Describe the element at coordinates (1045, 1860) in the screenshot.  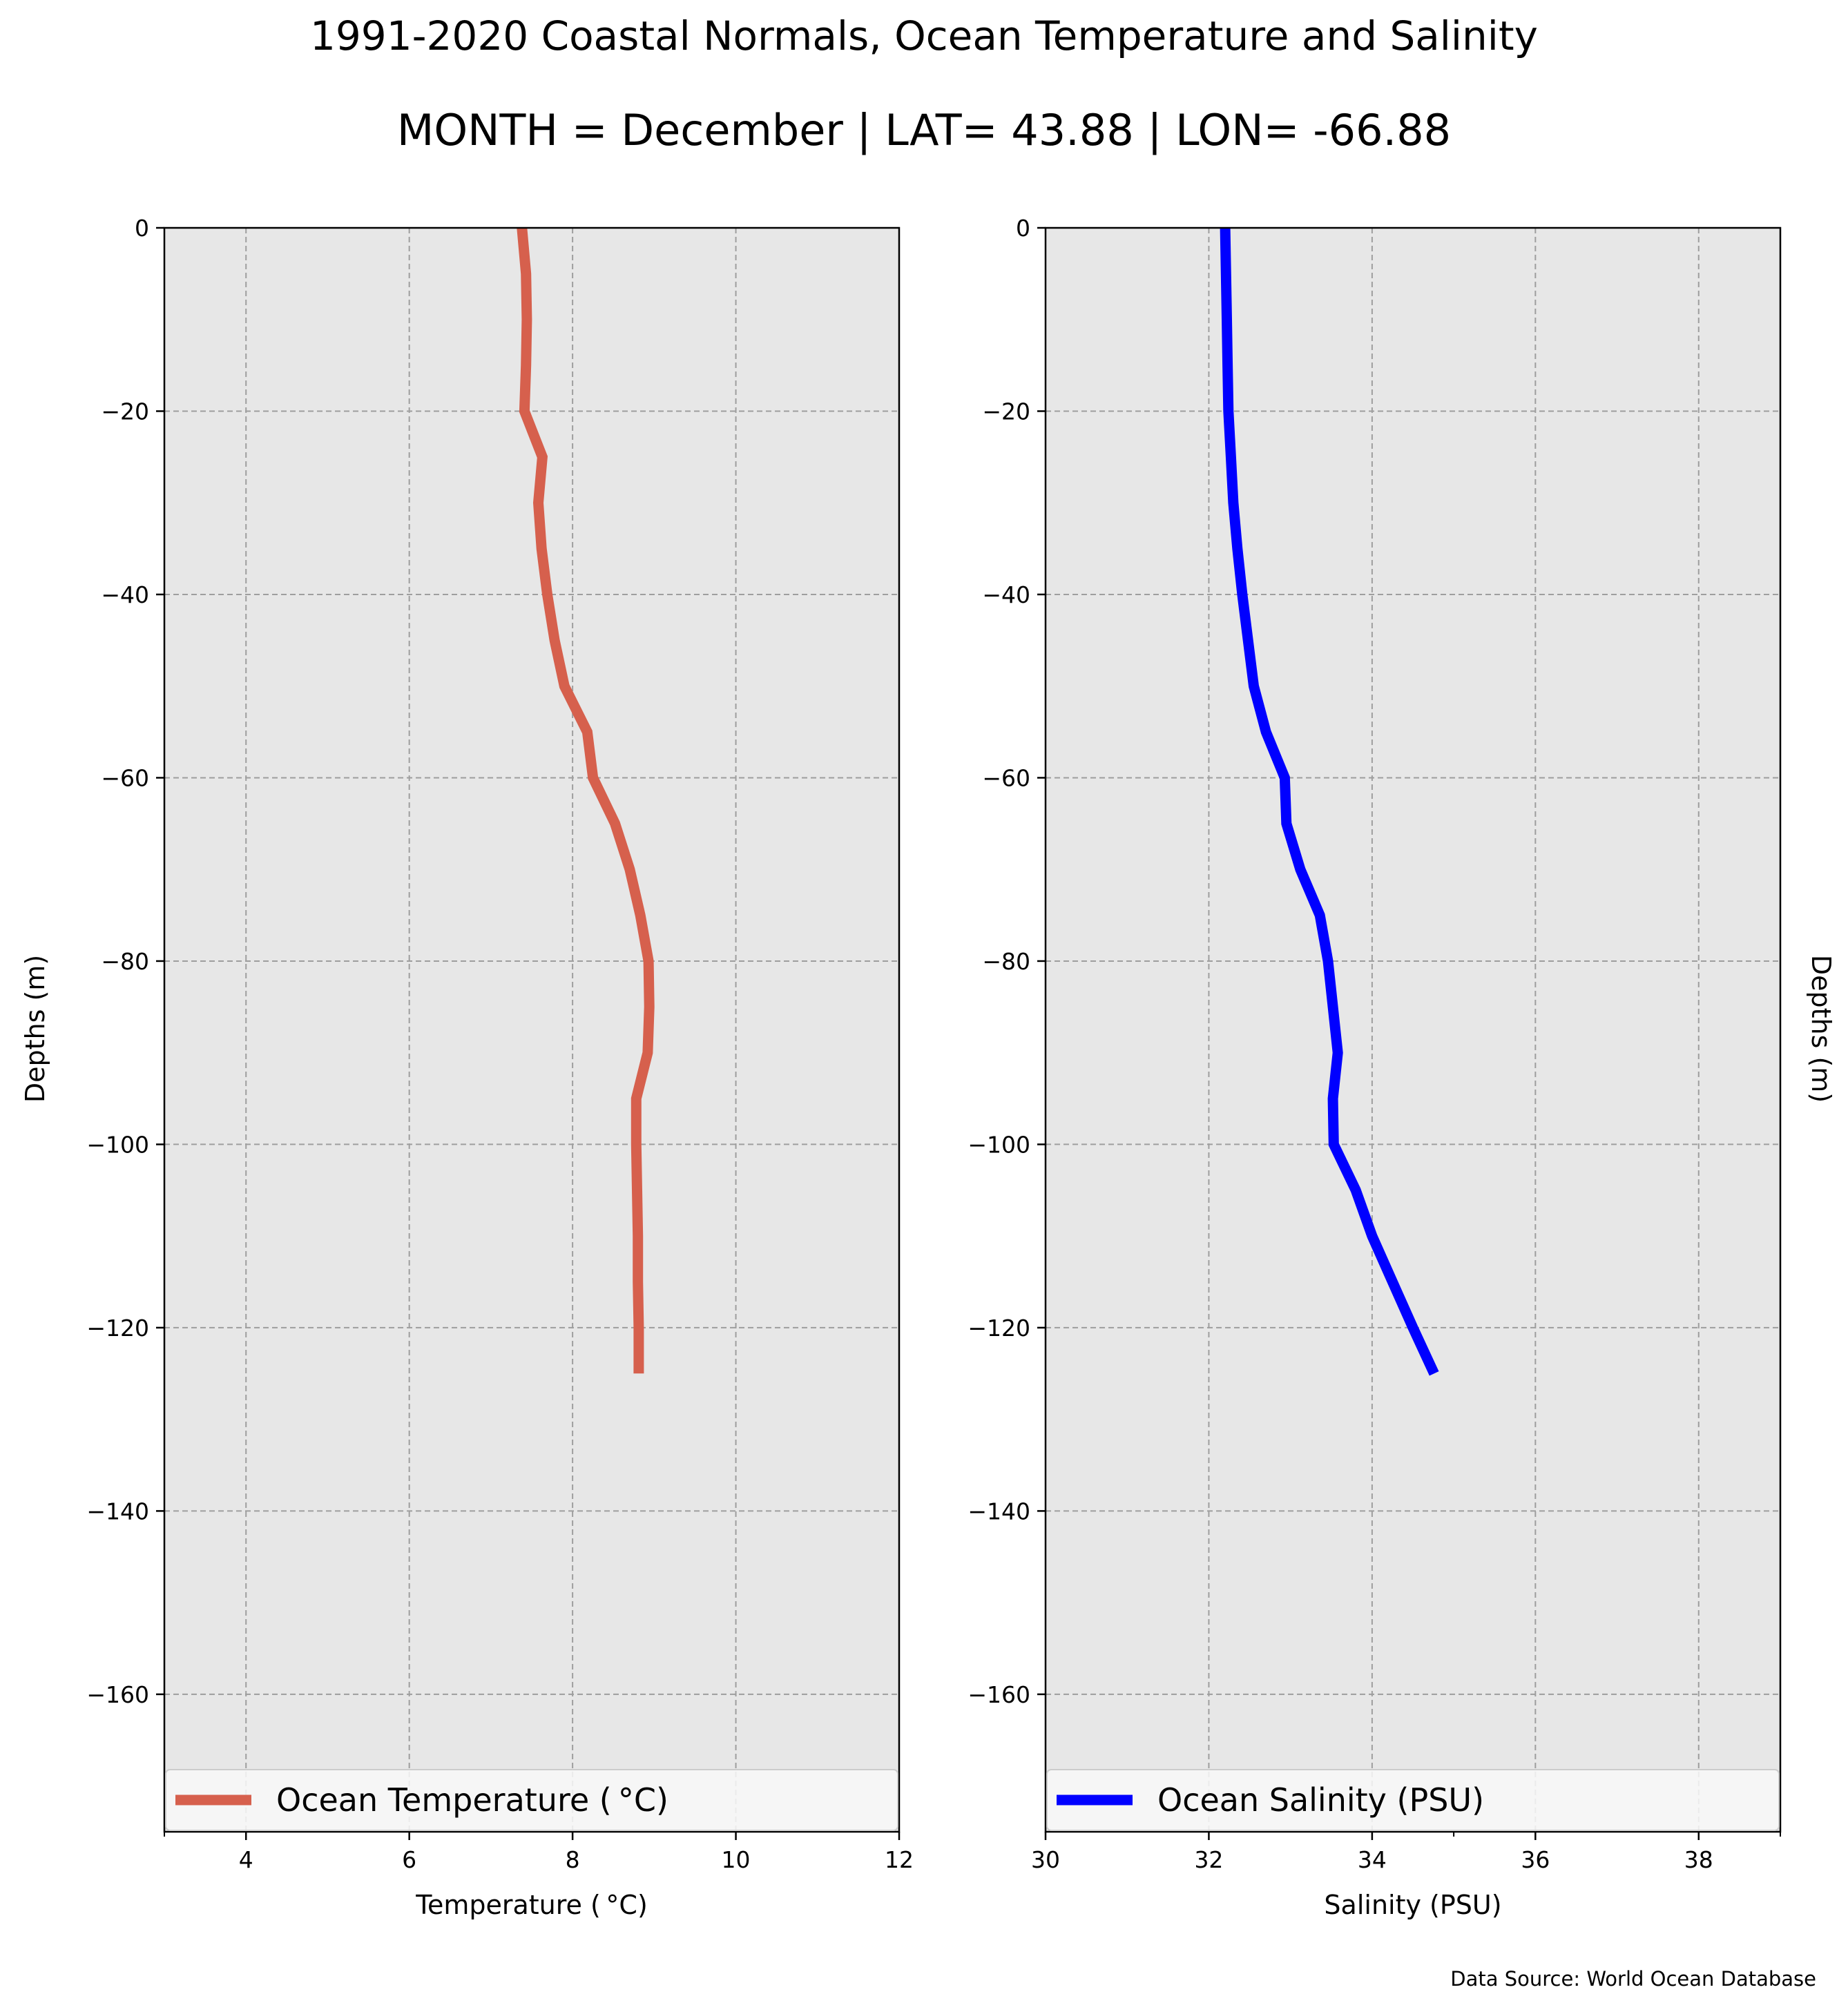
I see `salinity-x-tick-label: 30` at that location.